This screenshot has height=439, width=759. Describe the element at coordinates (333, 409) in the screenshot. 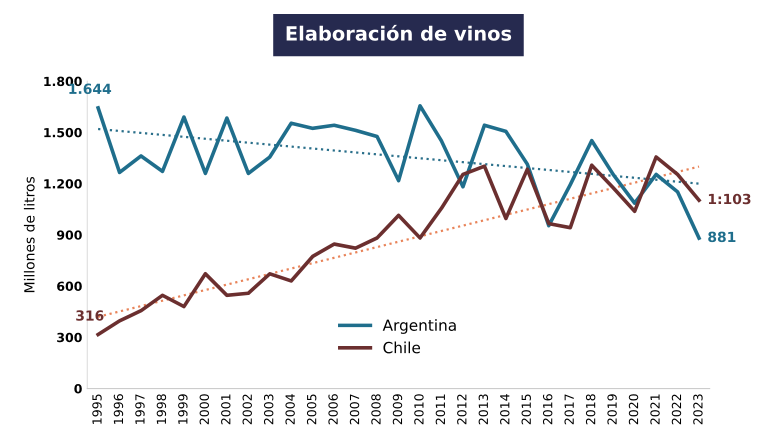

I see `x-tick-label: 2006` at that location.